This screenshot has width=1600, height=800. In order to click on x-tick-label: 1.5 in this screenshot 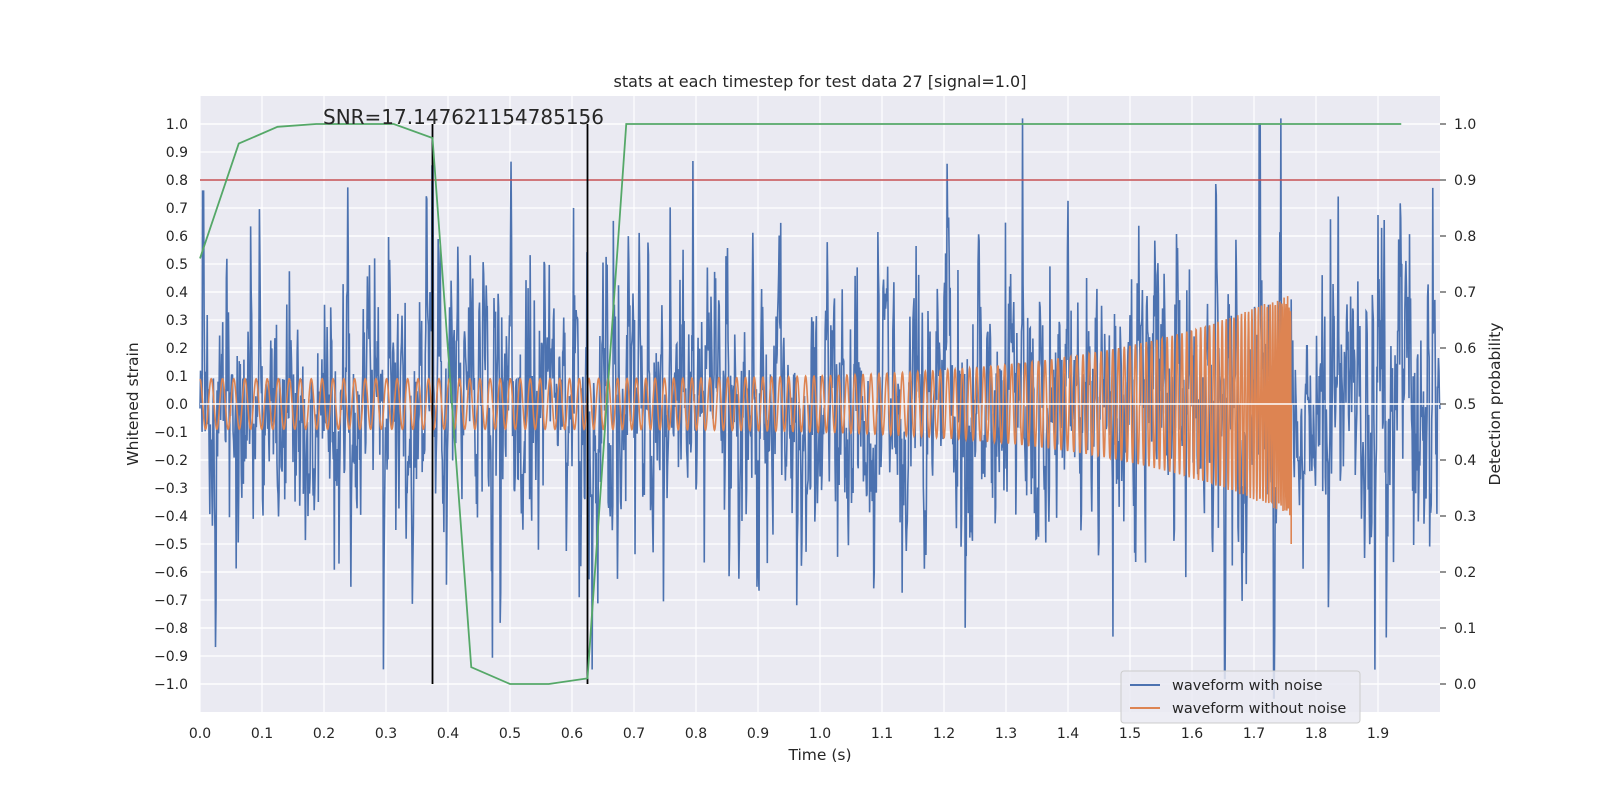, I will do `click(1130, 734)`.